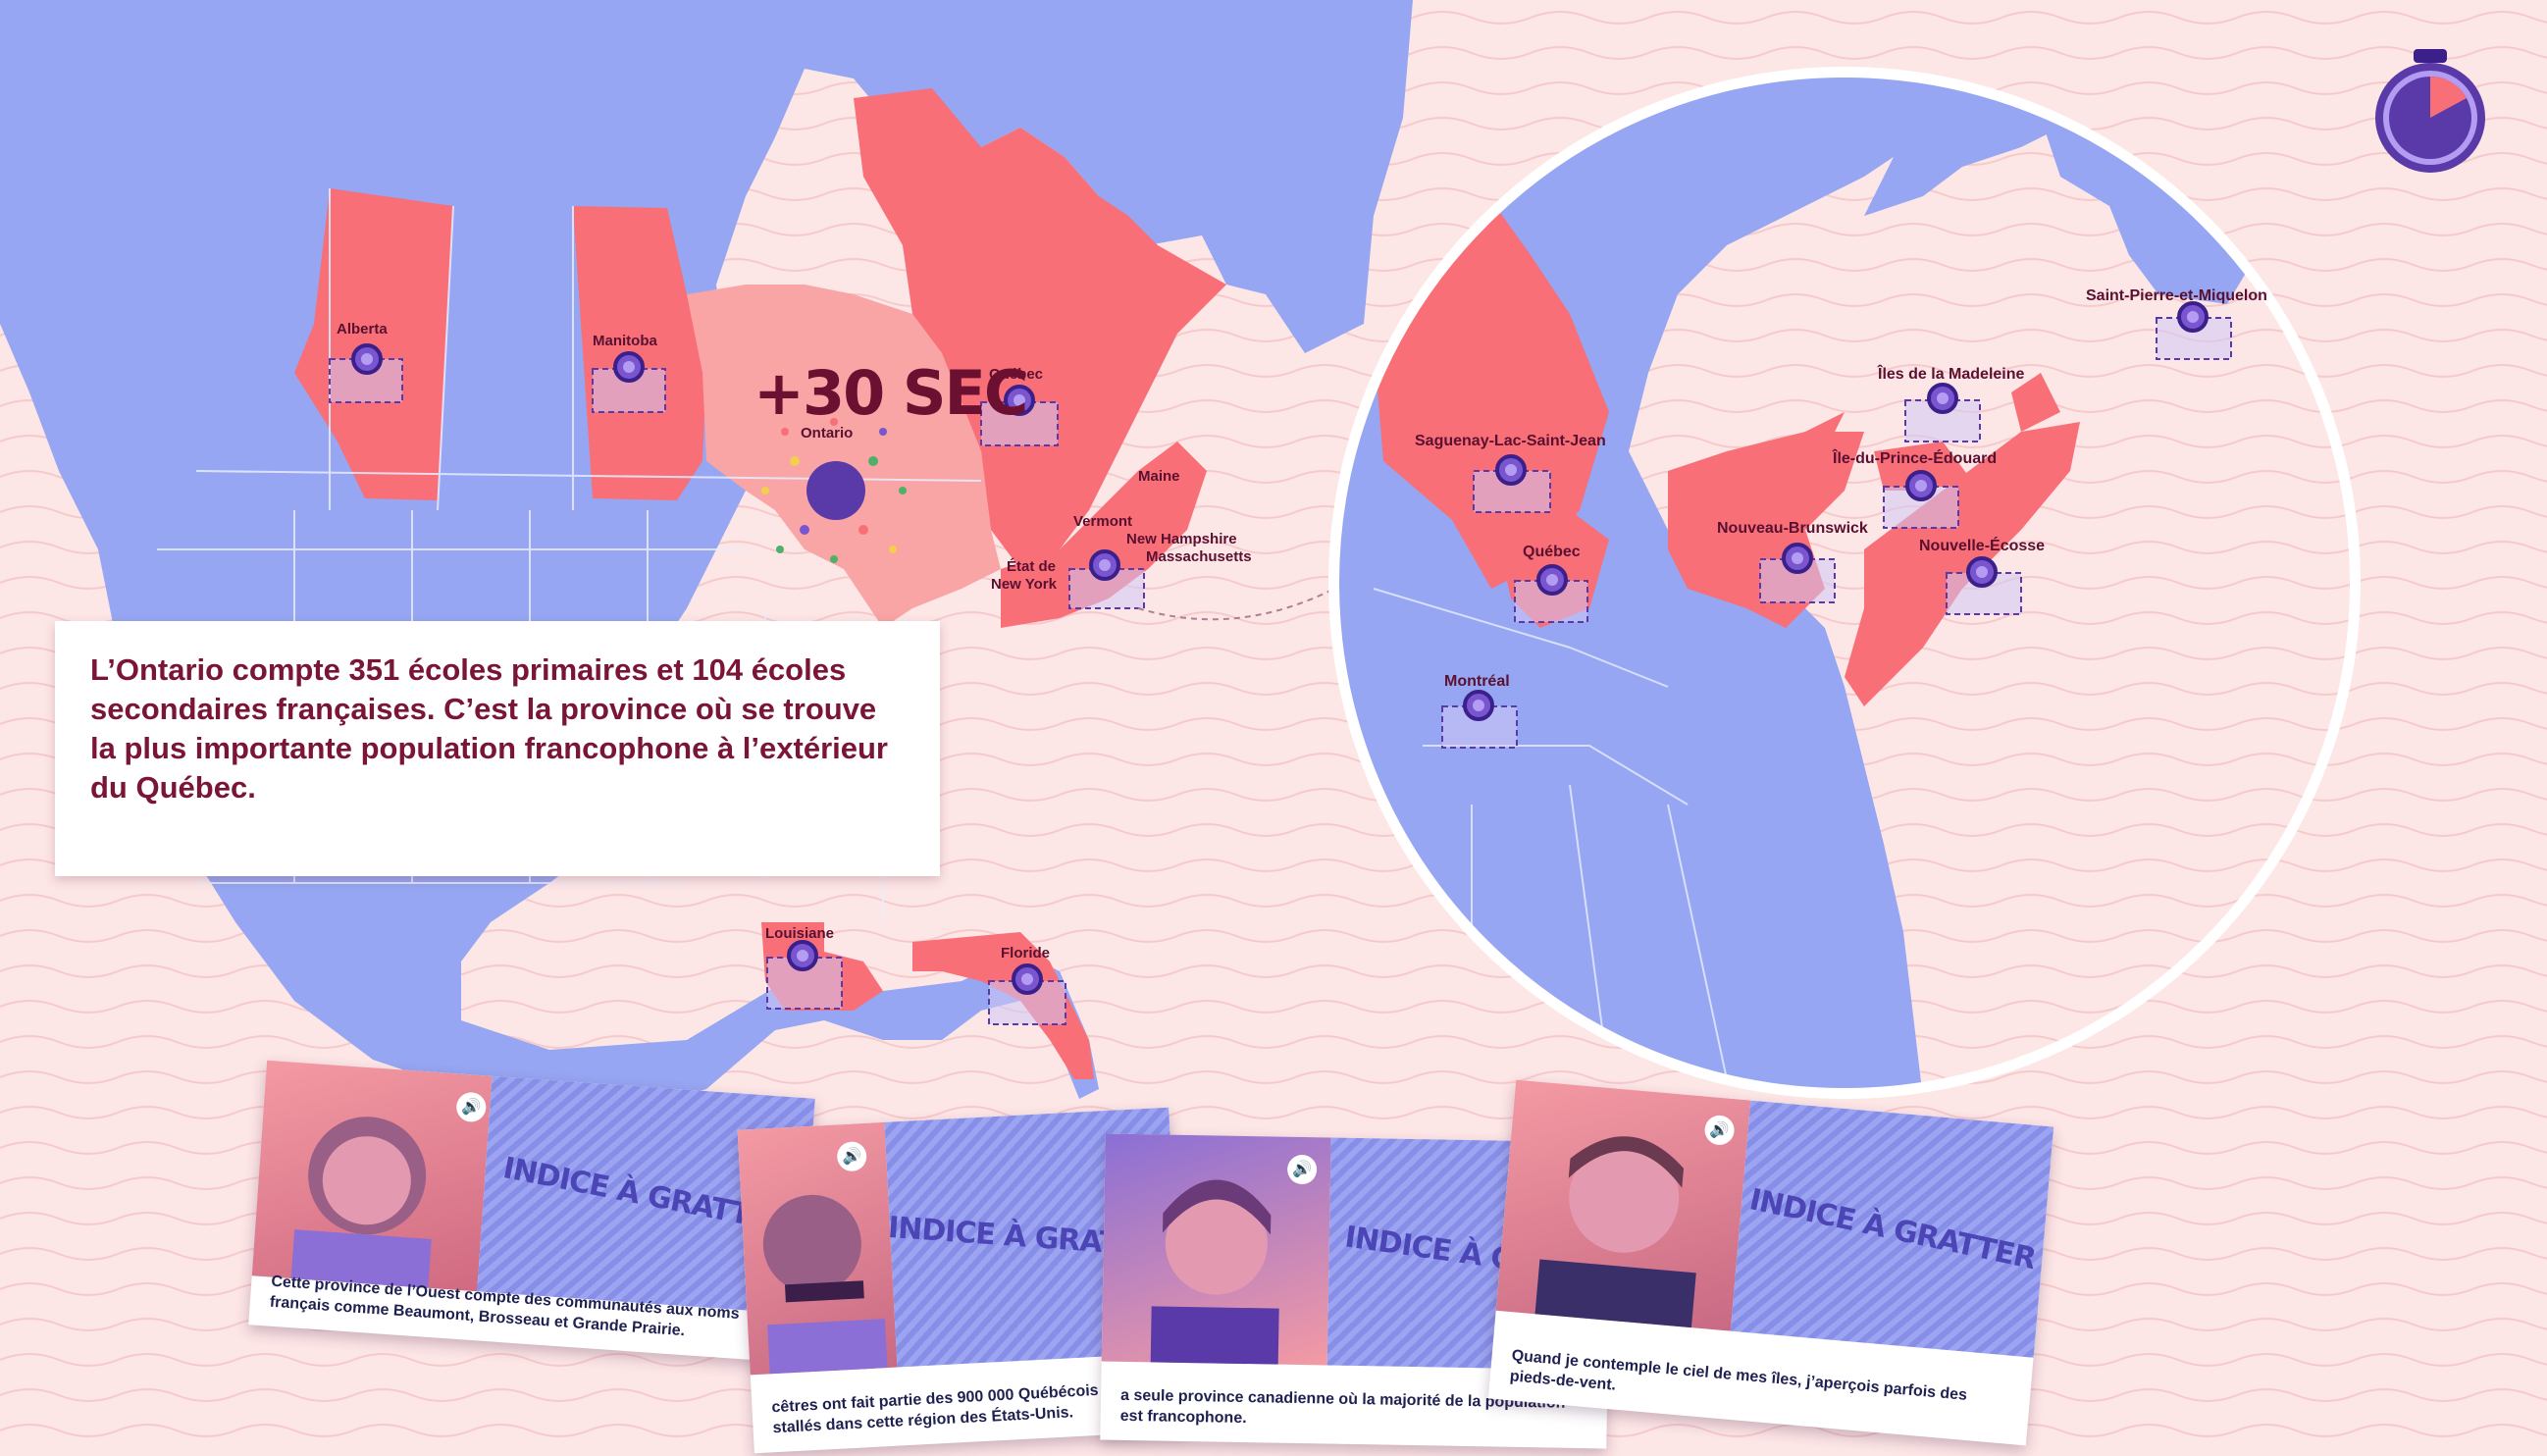 This screenshot has width=2547, height=1456. What do you see at coordinates (2430, 111) in the screenshot?
I see `stopwatch-icon` at bounding box center [2430, 111].